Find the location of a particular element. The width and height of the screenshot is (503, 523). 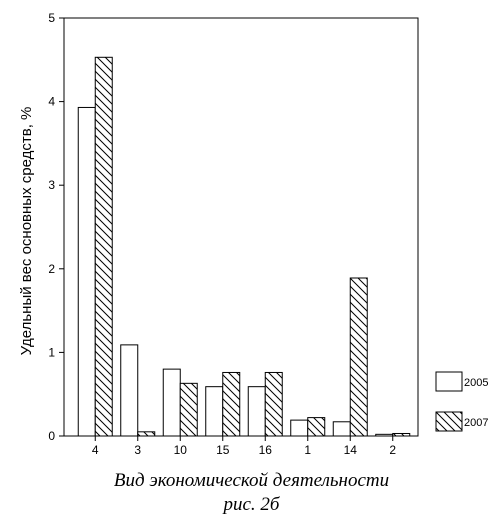

x-tick-label: 4 is located at coordinates (95, 450).